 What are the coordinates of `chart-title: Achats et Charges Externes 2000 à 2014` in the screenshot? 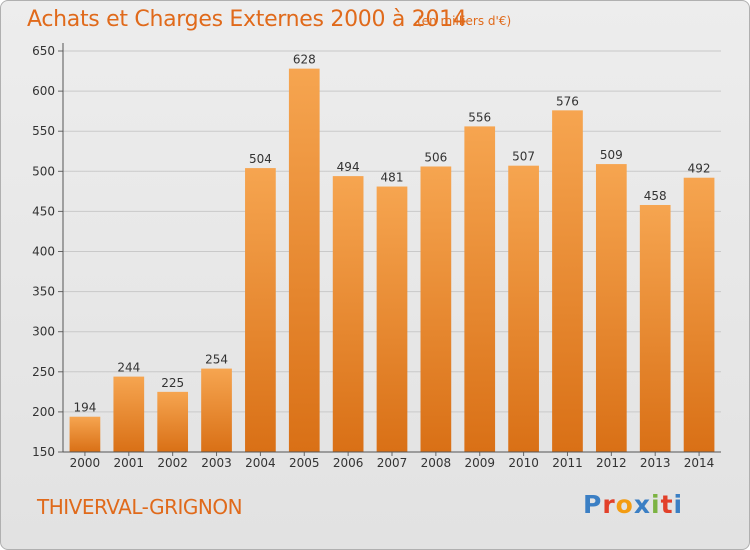 It's located at (247, 19).